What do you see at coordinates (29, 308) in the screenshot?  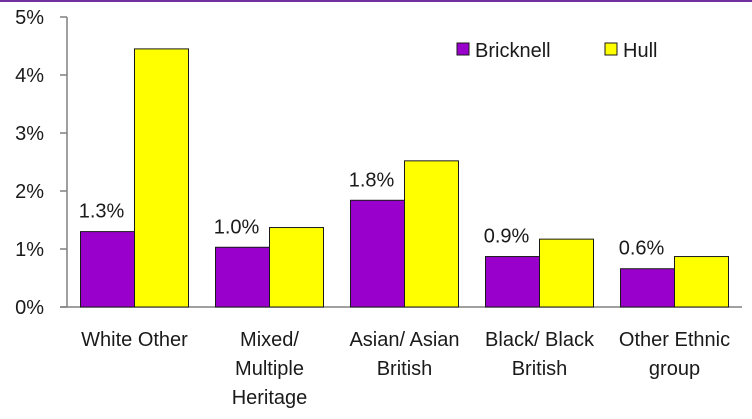 I see `y-tick-label: 0%` at bounding box center [29, 308].